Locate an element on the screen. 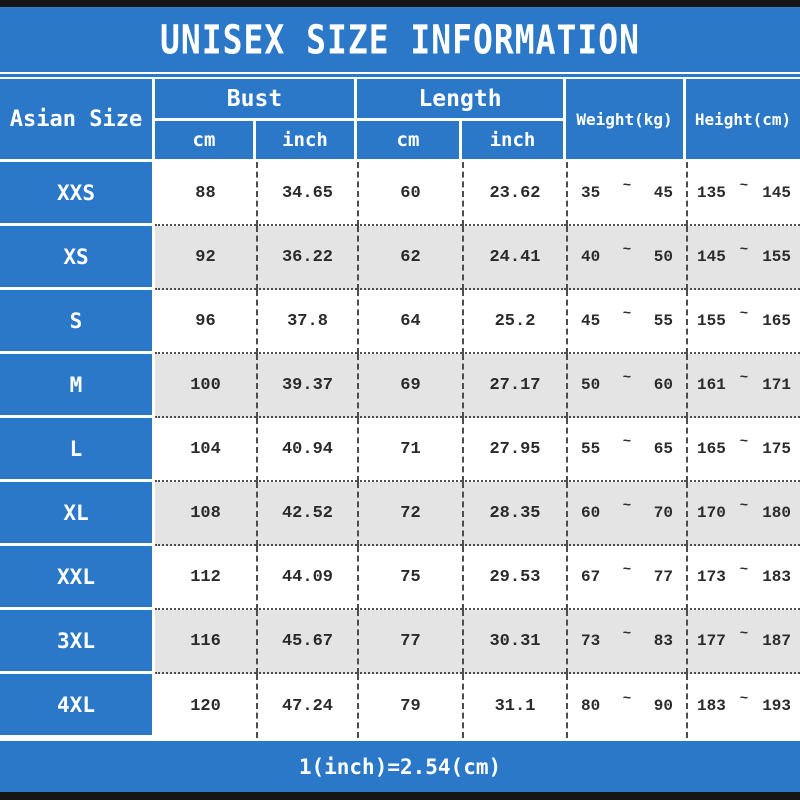 Image resolution: width=800 pixels, height=800 pixels. table-row: 4XL 120 47.24 79 31.1 80 ~90 183 ~193 is located at coordinates (400, 706).